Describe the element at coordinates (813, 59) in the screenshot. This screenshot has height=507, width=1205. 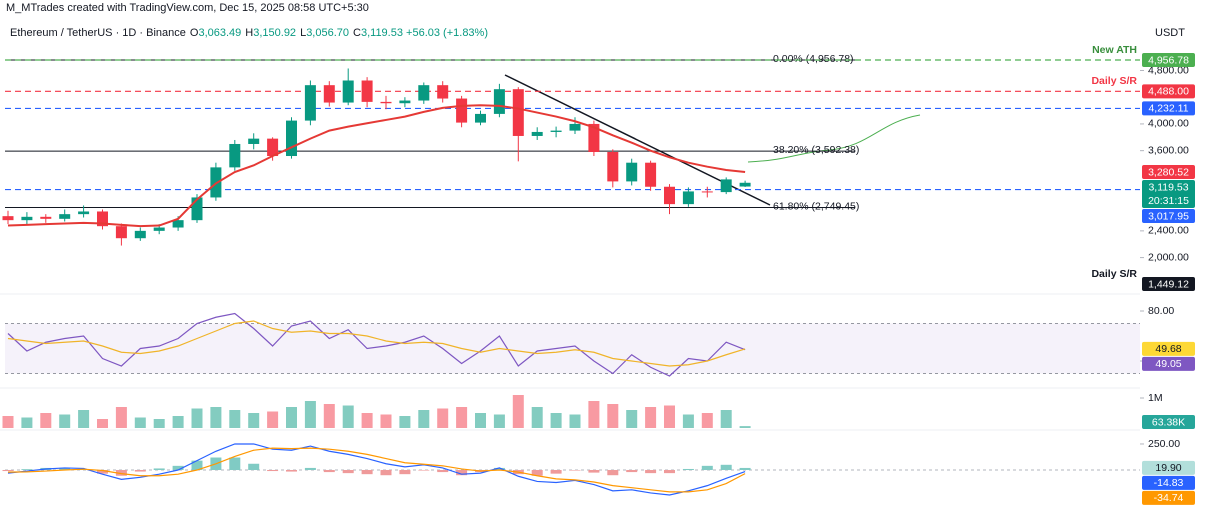
I see `fib-label: 0.00% (4,956.78)` at that location.